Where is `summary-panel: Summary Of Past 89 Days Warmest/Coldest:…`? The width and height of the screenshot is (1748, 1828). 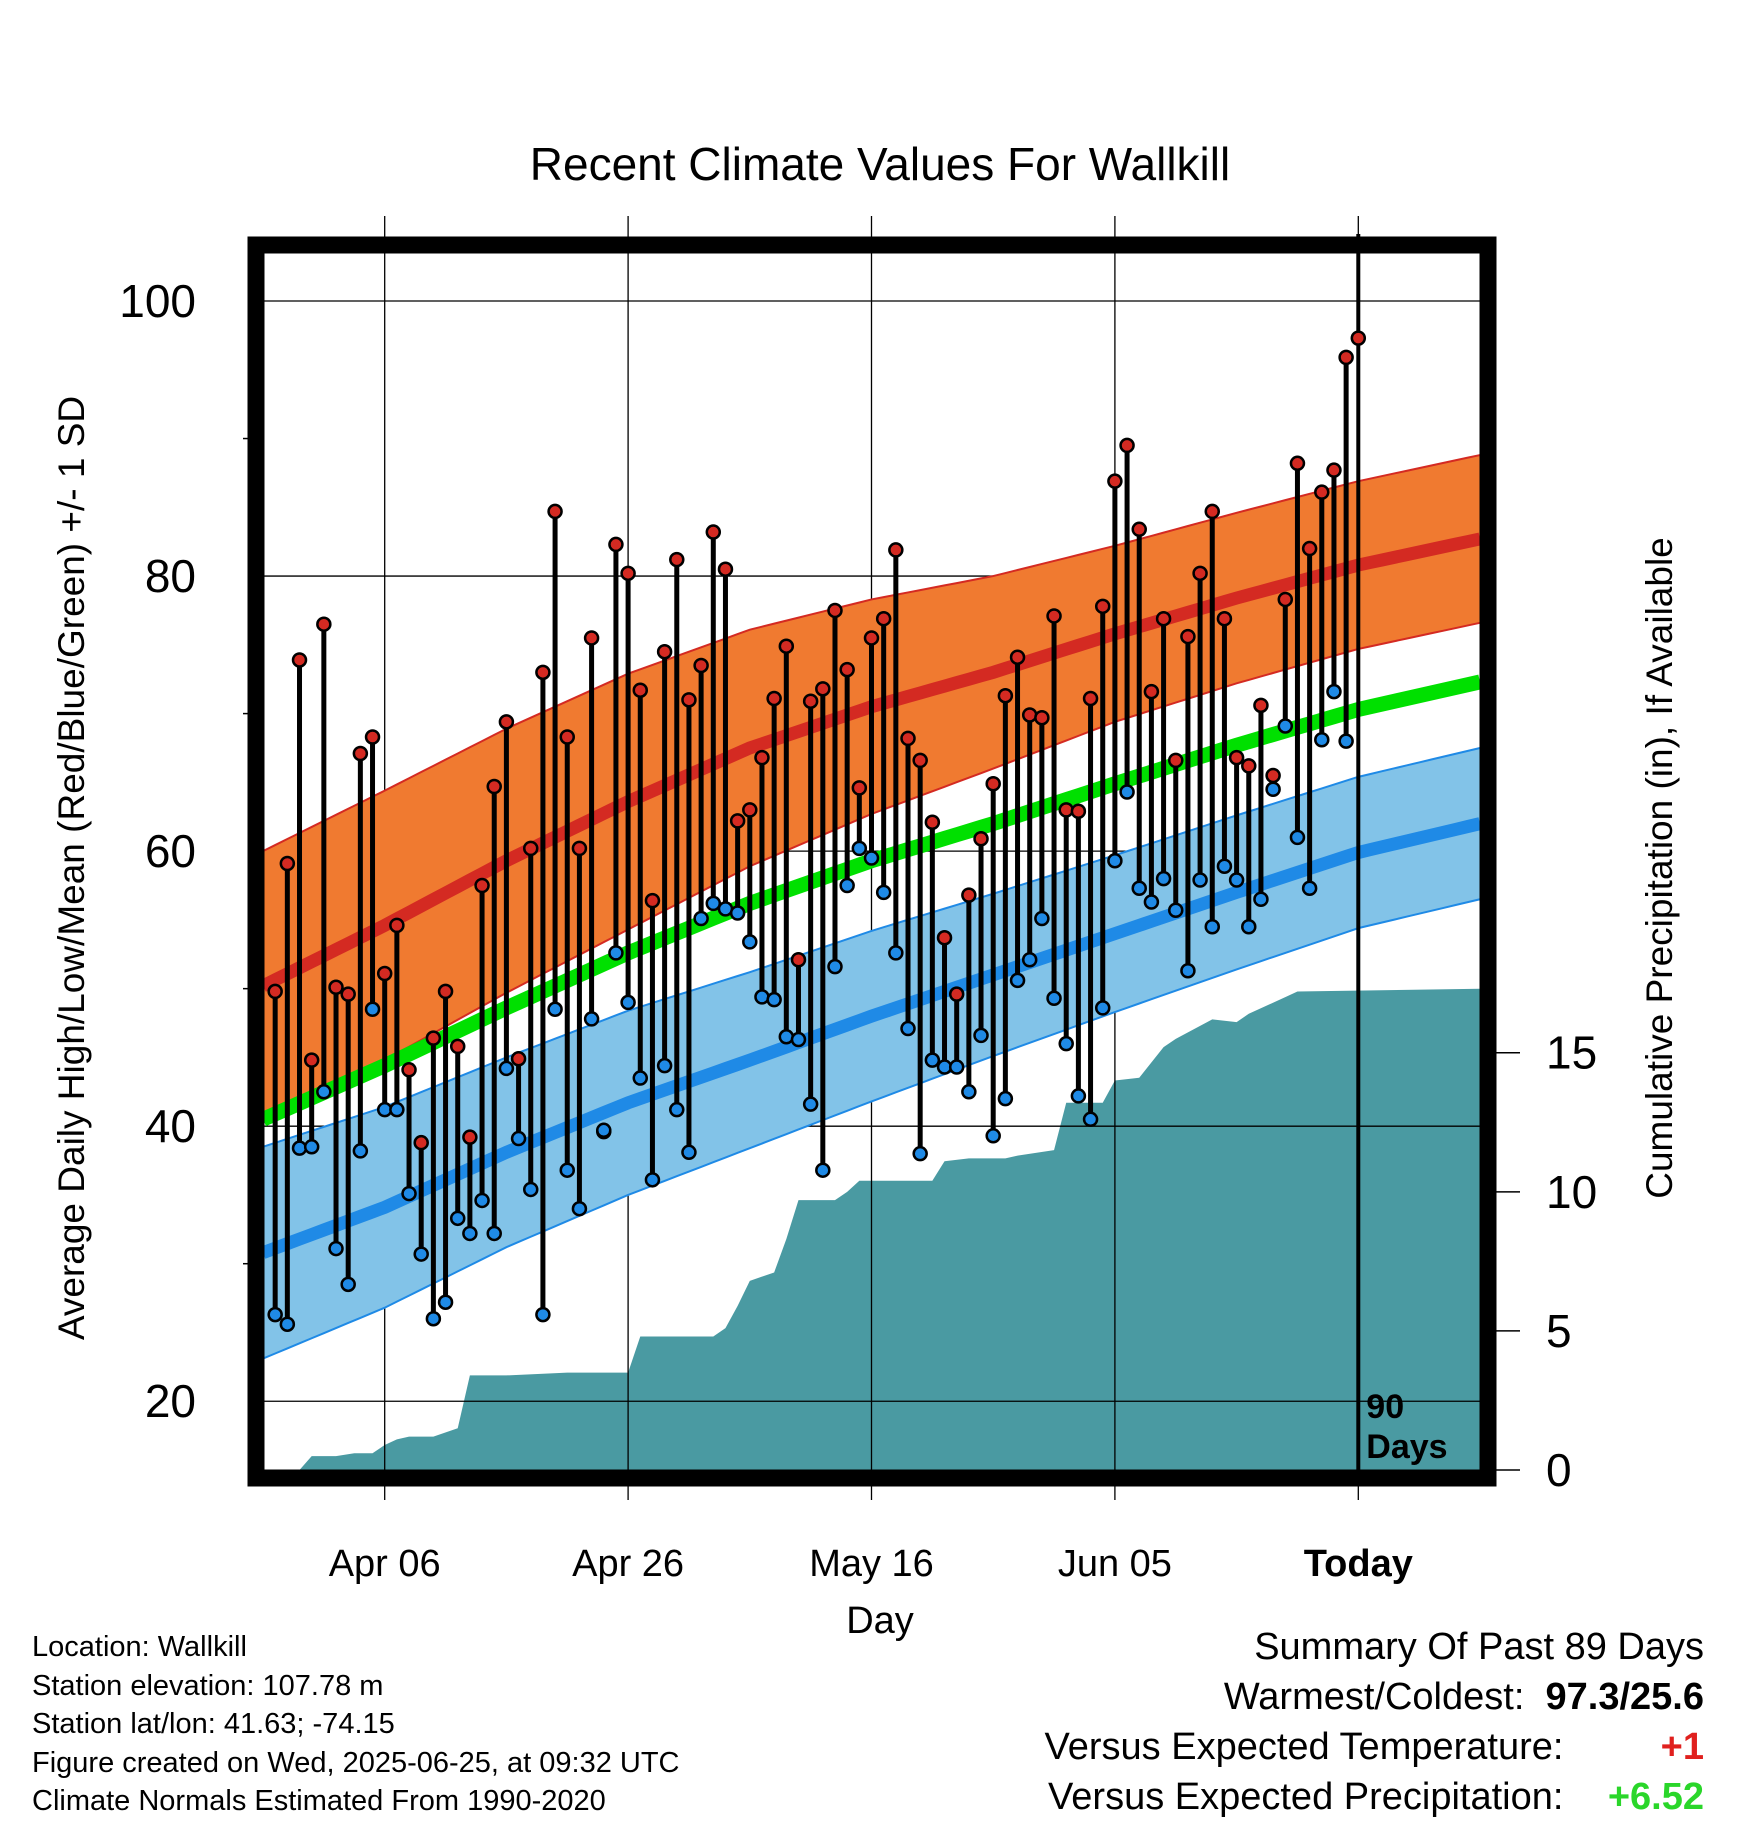 summary-panel: Summary Of Past 89 Days Warmest/Coldest:… is located at coordinates (1374, 1722).